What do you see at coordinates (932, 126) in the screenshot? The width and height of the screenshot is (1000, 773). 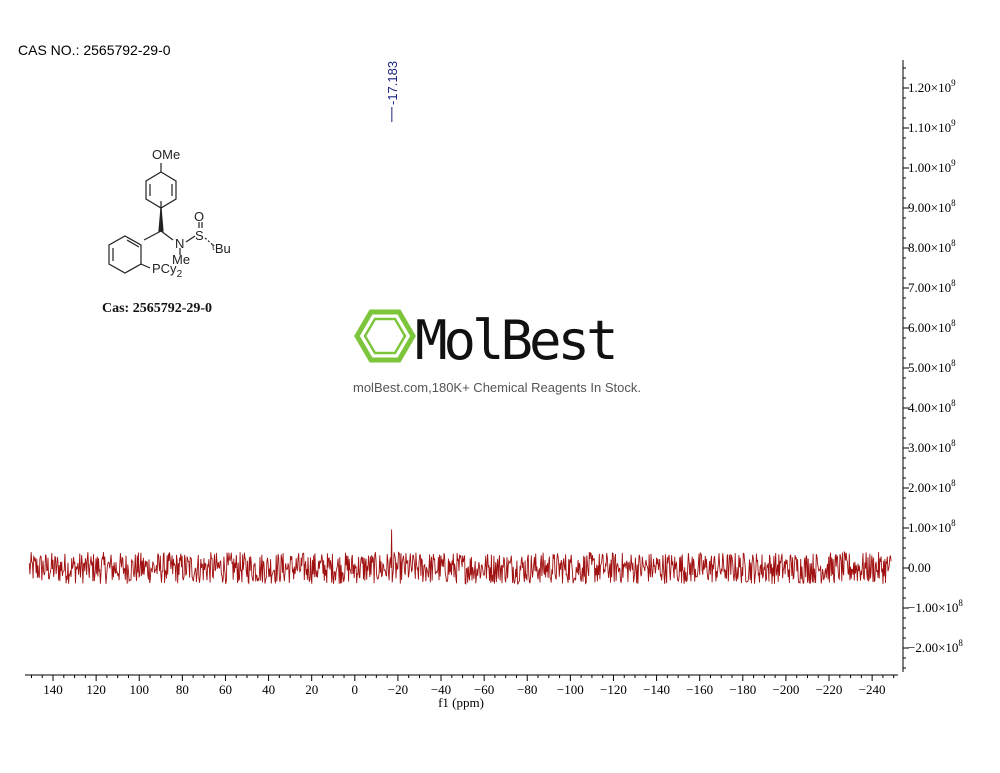 I see `y-tick-label: 1.10×10⁹` at bounding box center [932, 126].